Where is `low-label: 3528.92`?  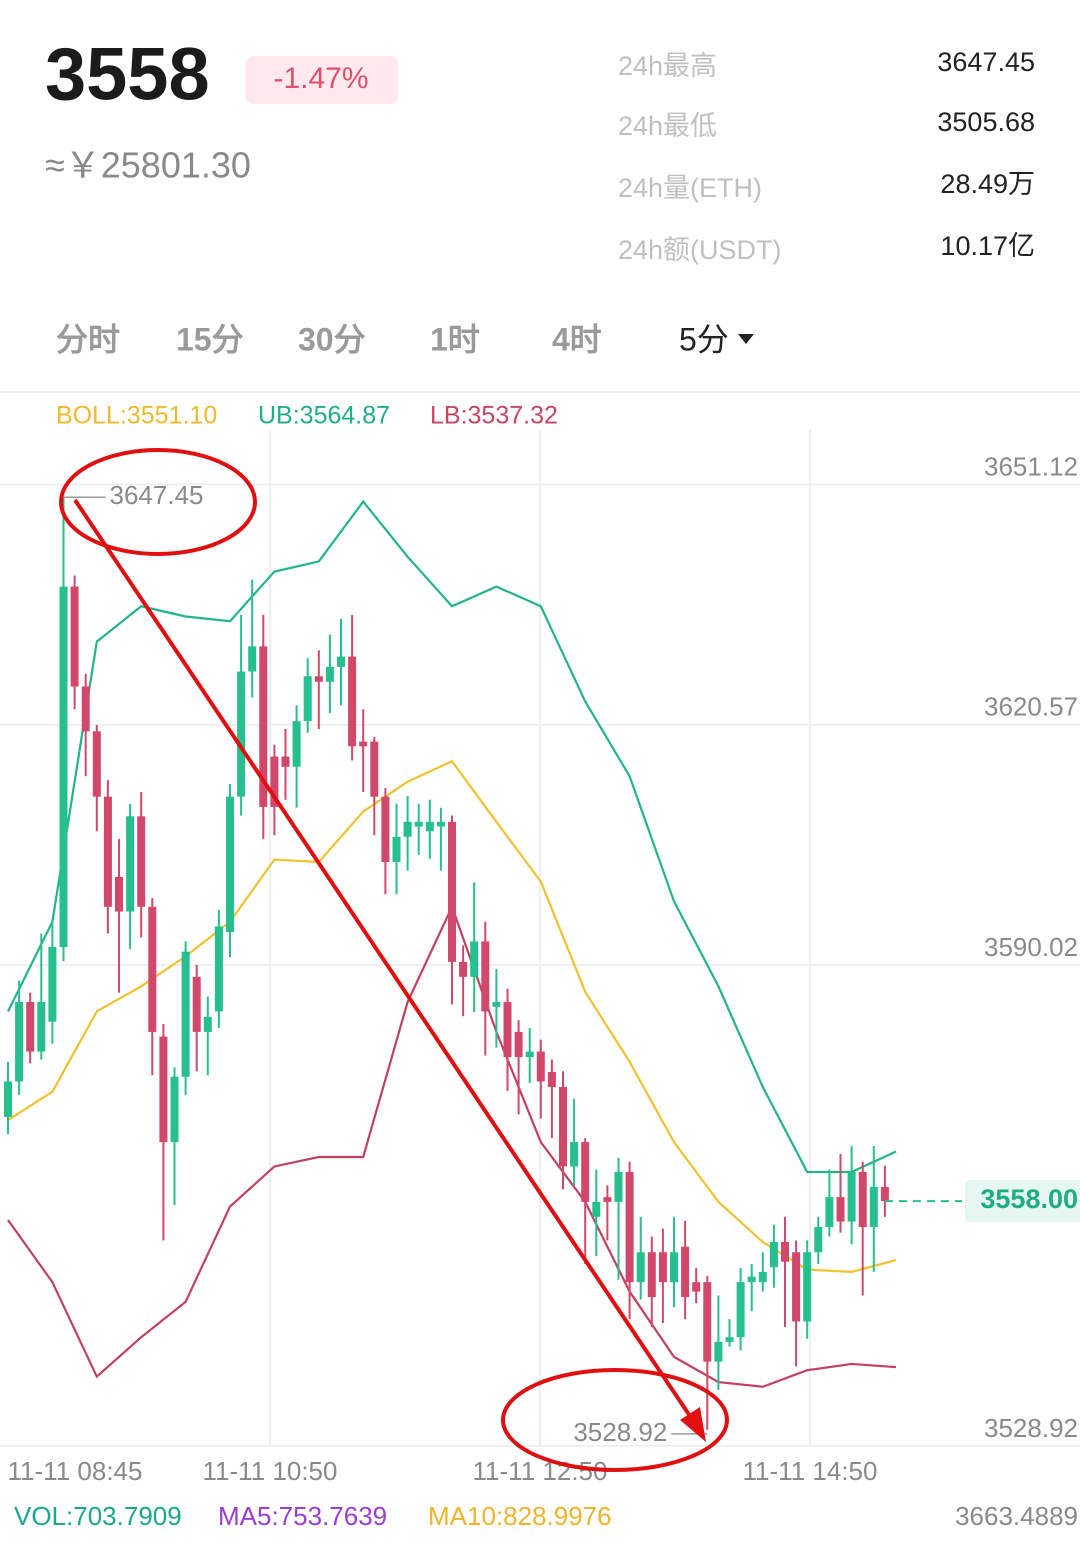
low-label: 3528.92 is located at coordinates (620, 1432).